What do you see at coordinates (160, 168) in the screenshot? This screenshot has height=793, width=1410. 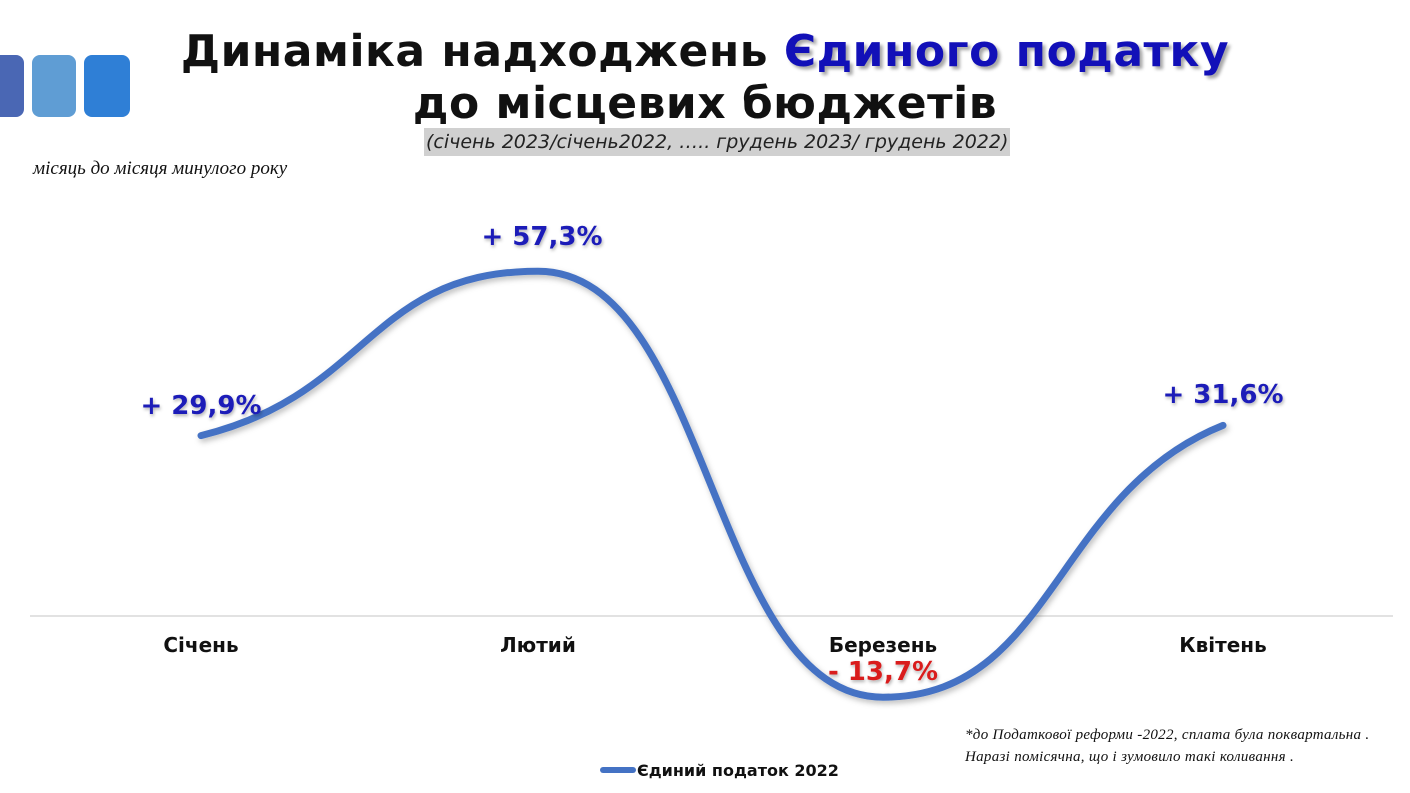 I see `period-note: місяць до місяця минулого року` at bounding box center [160, 168].